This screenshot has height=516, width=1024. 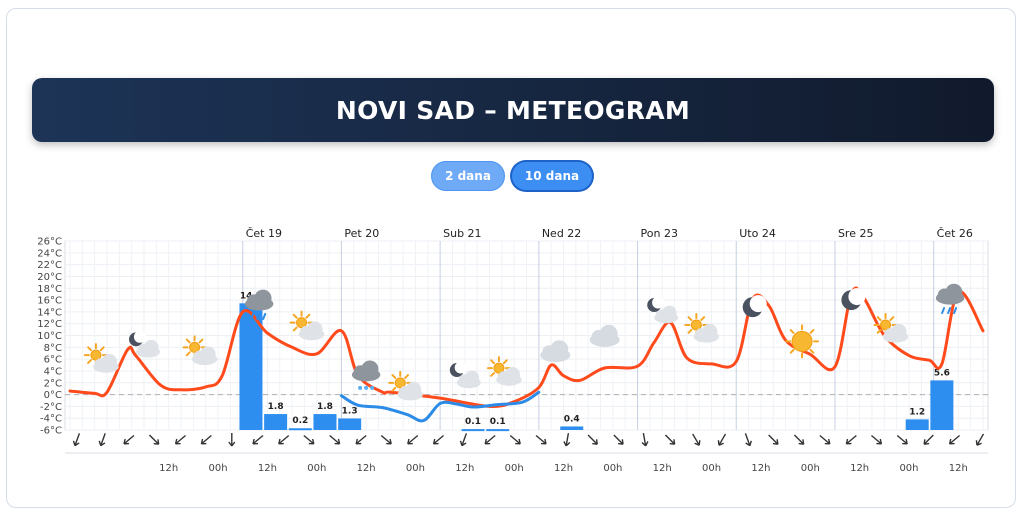 I want to click on toggle-10-days-button: 10 dana, so click(x=552, y=176).